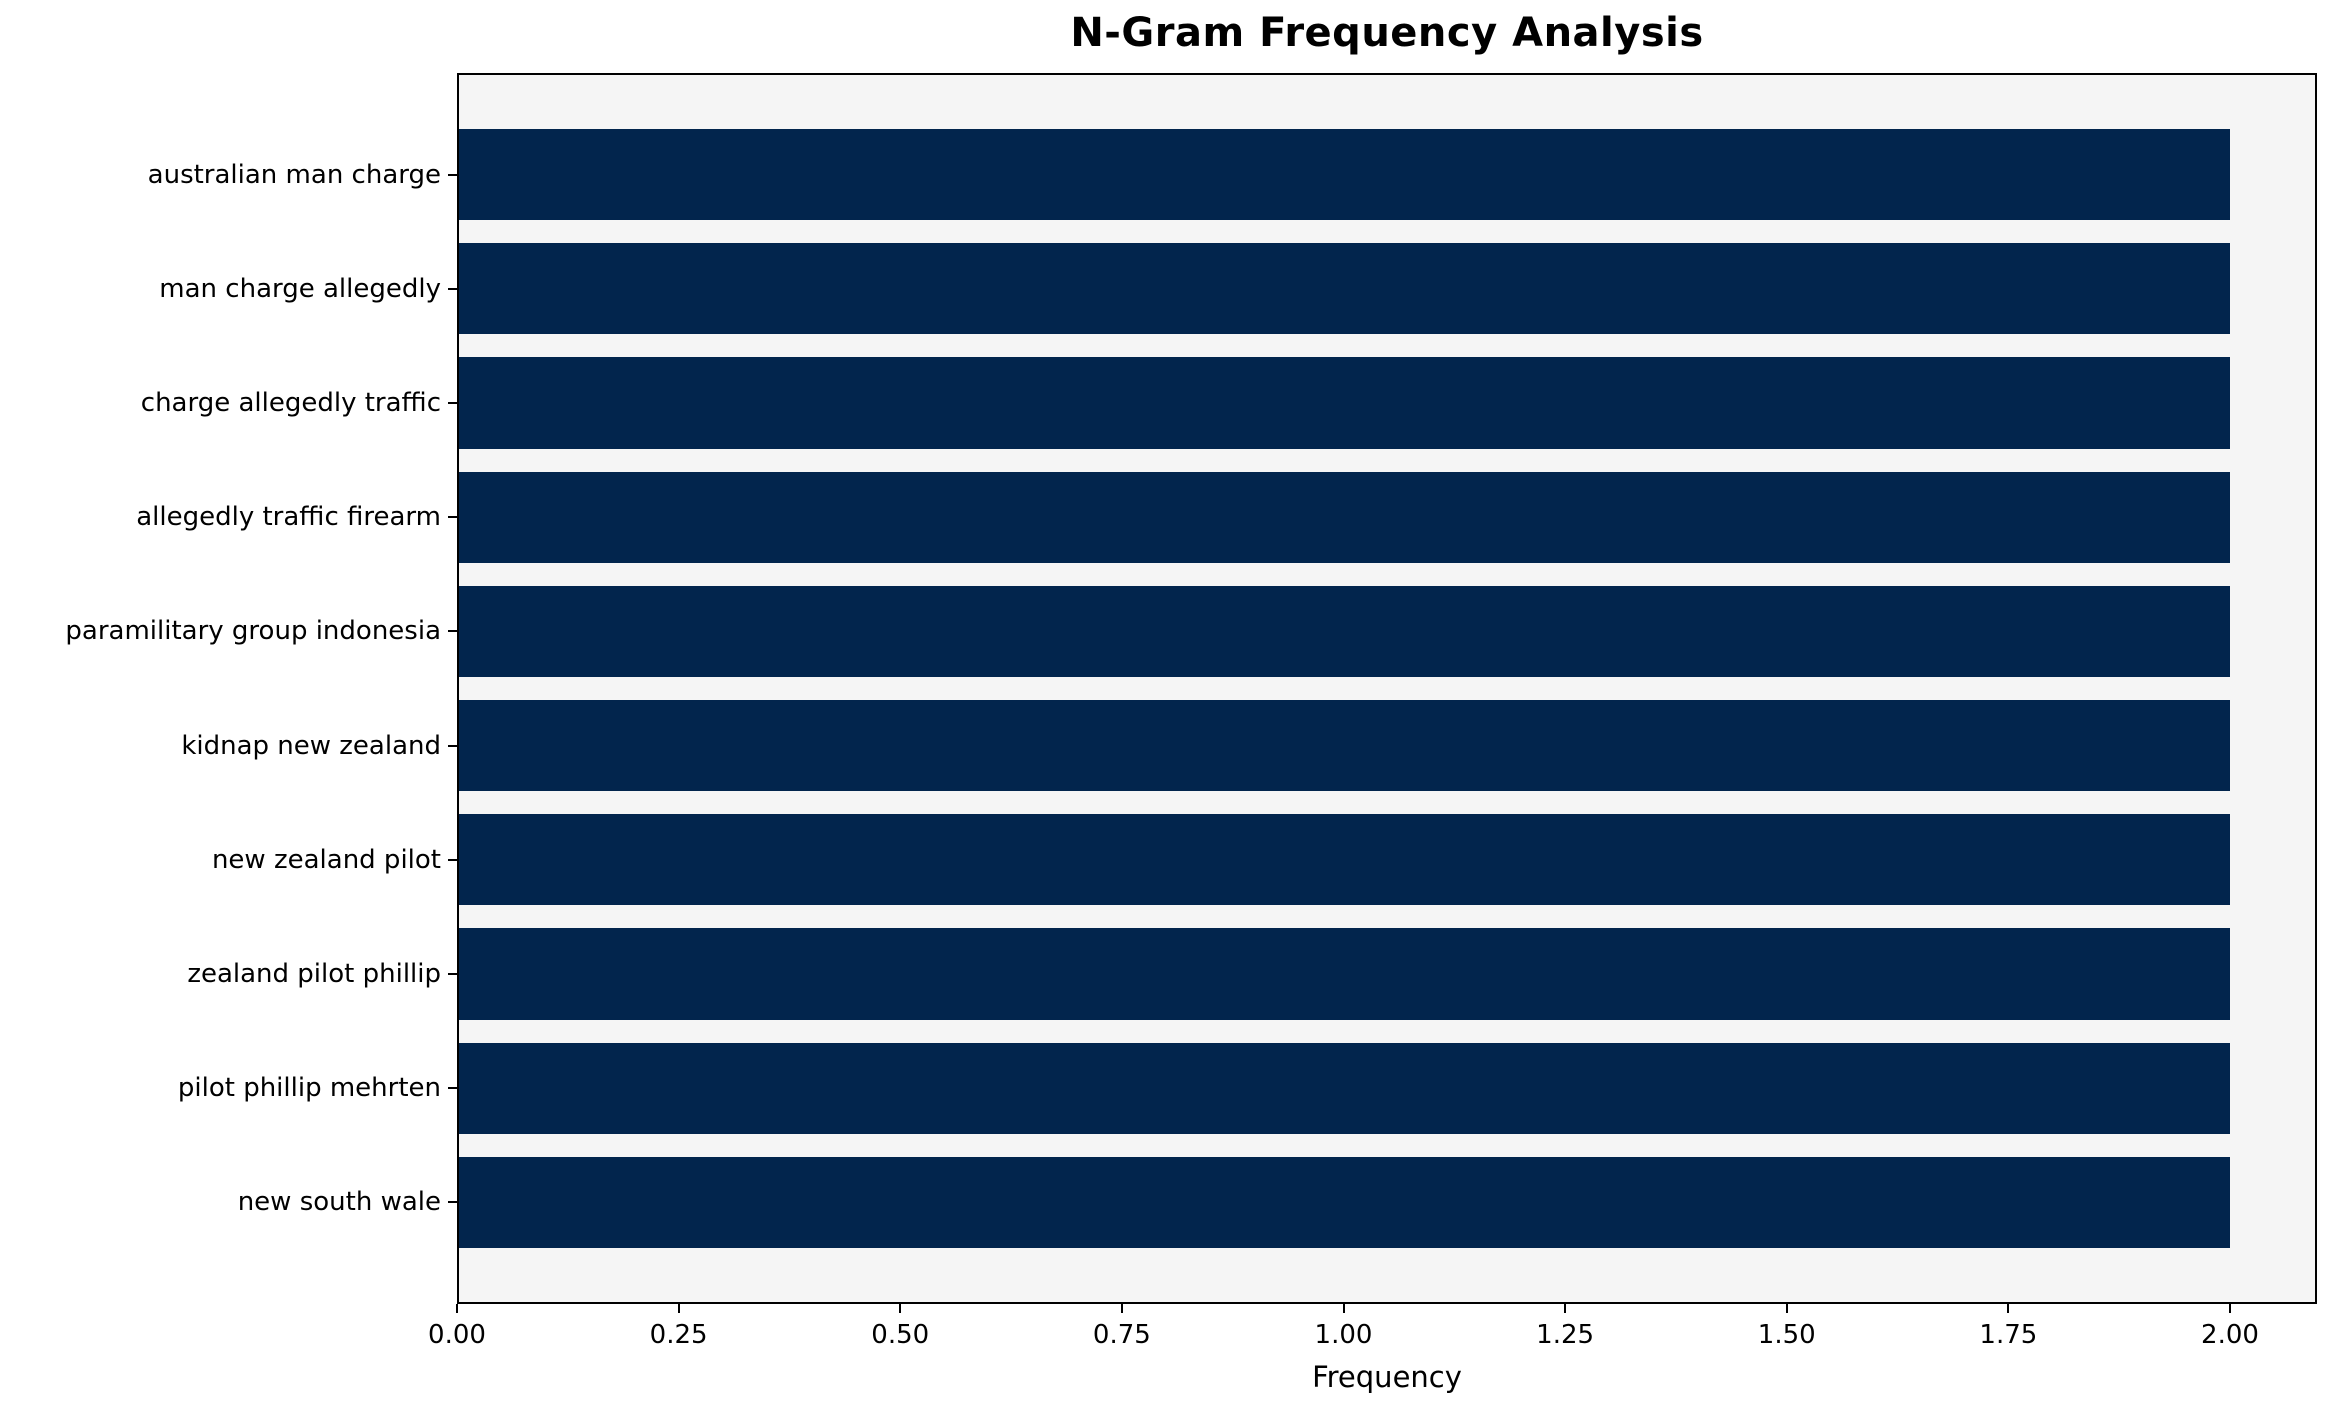  I want to click on y-tick-label: new zealand pilot, so click(326, 859).